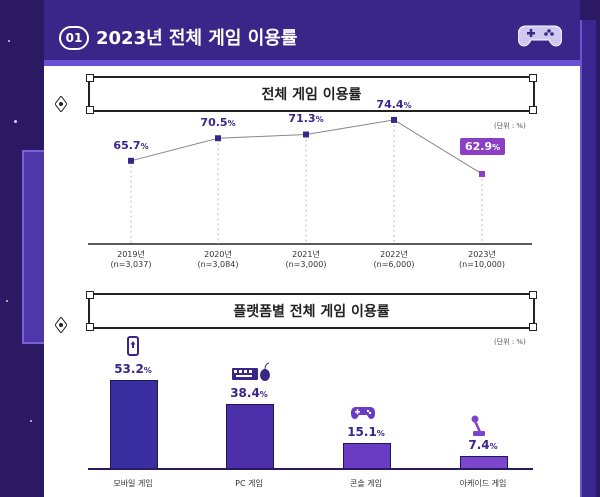 This screenshot has height=497, width=600. I want to click on decorative-frame, so click(588, 258).